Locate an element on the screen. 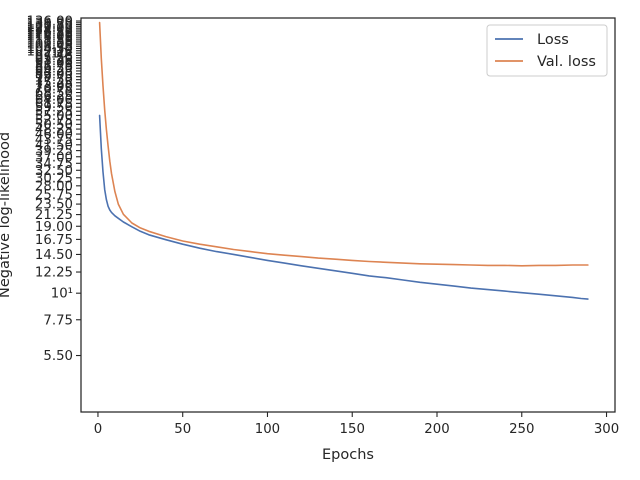 The height and width of the screenshot is (480, 640). y-tick-label: 41.50 is located at coordinates (54, 145).